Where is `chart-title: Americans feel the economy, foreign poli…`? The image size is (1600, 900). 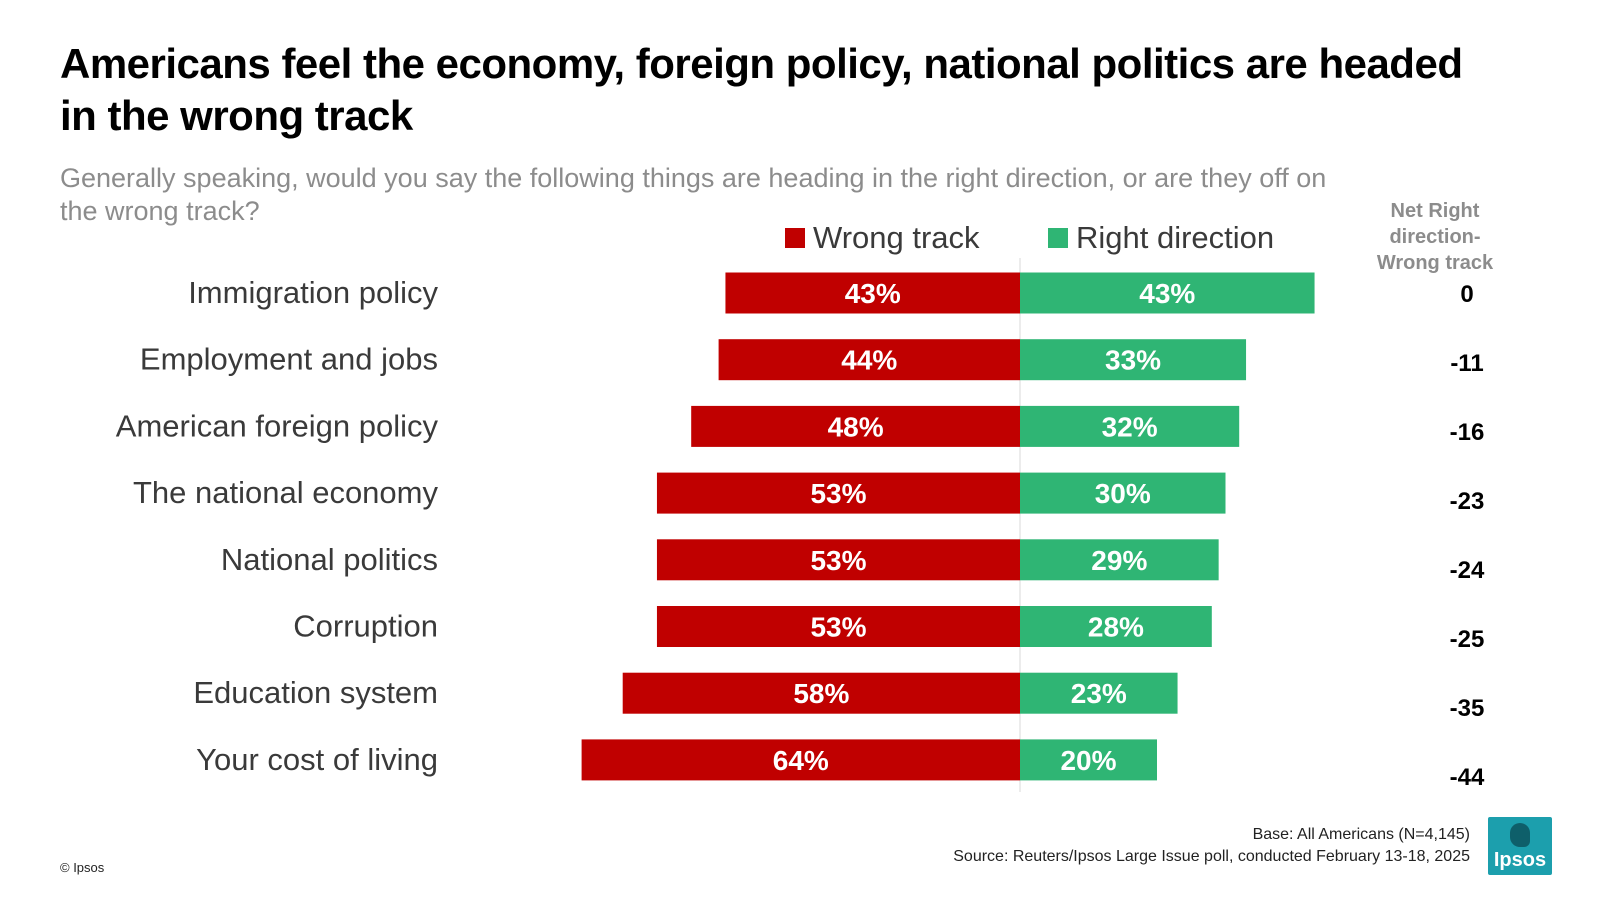 chart-title: Americans feel the economy, foreign poli… is located at coordinates (761, 89).